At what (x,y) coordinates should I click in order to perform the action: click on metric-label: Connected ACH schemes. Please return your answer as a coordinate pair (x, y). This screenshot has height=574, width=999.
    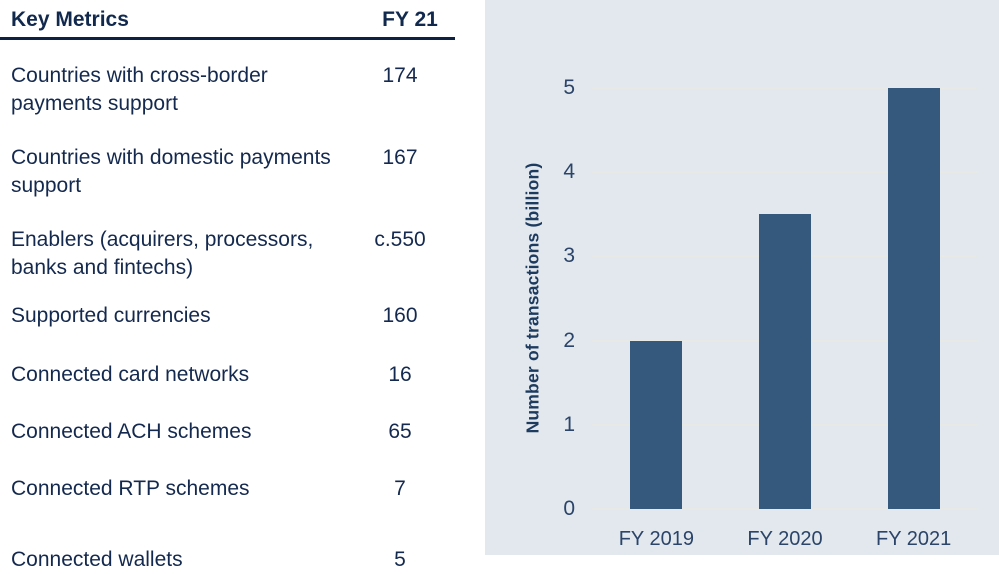
    Looking at the image, I should click on (131, 431).